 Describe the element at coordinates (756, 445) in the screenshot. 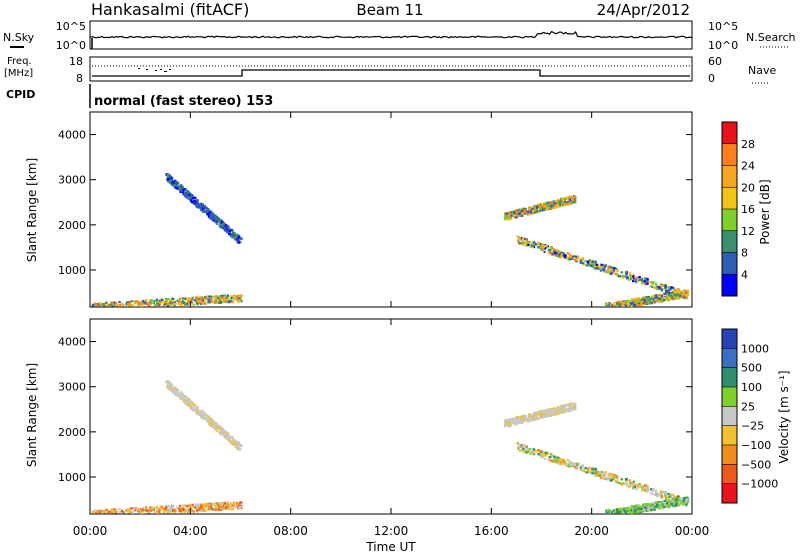

I see `colorbar-tick-label: −100` at that location.